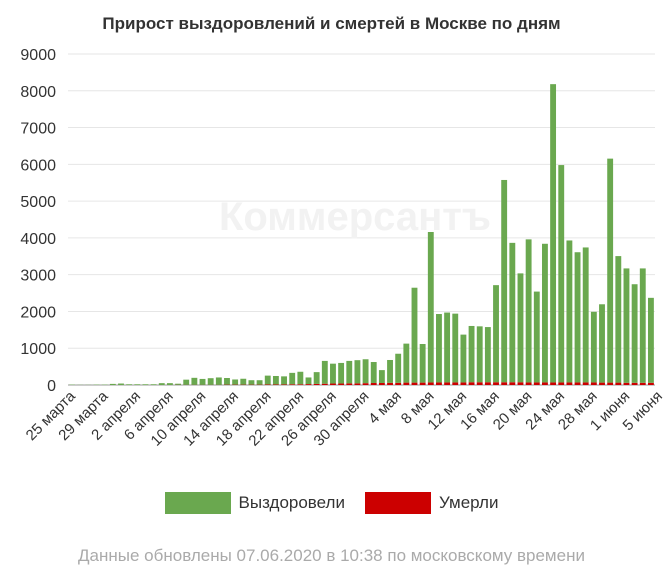 The height and width of the screenshot is (569, 663). What do you see at coordinates (254, 503) in the screenshot?
I see `legend-item-recovered: Выздоровели` at bounding box center [254, 503].